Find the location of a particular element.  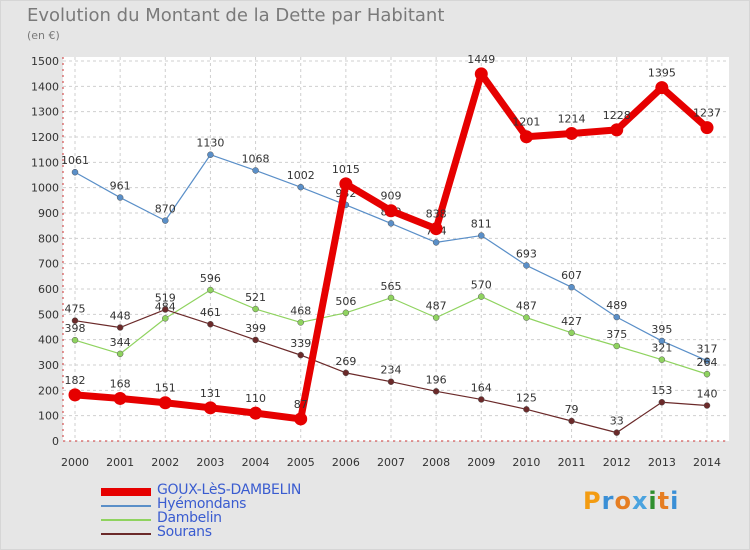

x-tick-label: 2011 is located at coordinates (572, 462).